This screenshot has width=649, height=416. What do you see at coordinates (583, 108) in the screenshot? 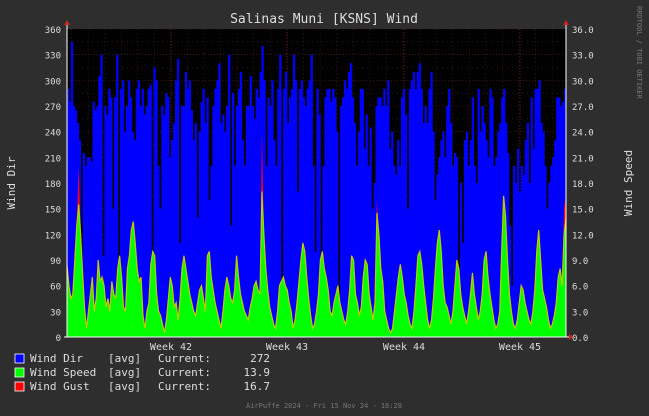
I see `y-tick-label-right: 27.0` at bounding box center [583, 108].